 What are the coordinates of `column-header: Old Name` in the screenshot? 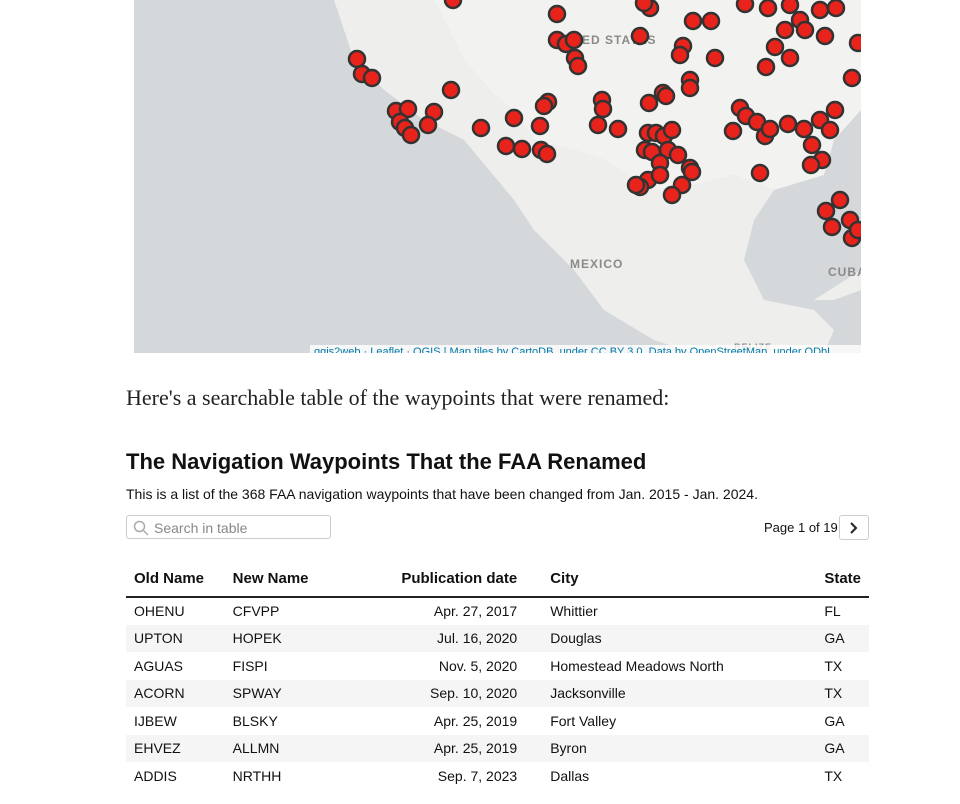 It's located at (175, 583).